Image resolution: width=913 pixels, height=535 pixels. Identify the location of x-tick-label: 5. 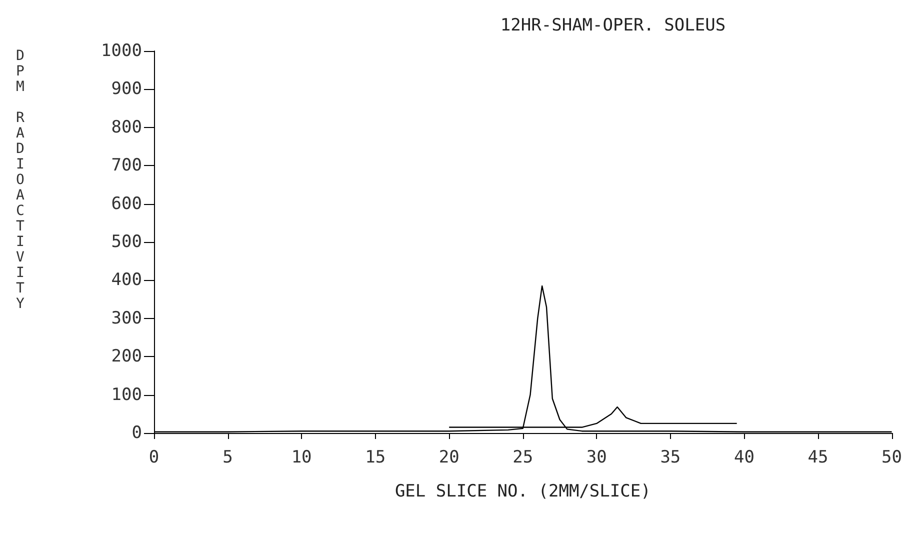
(227, 458).